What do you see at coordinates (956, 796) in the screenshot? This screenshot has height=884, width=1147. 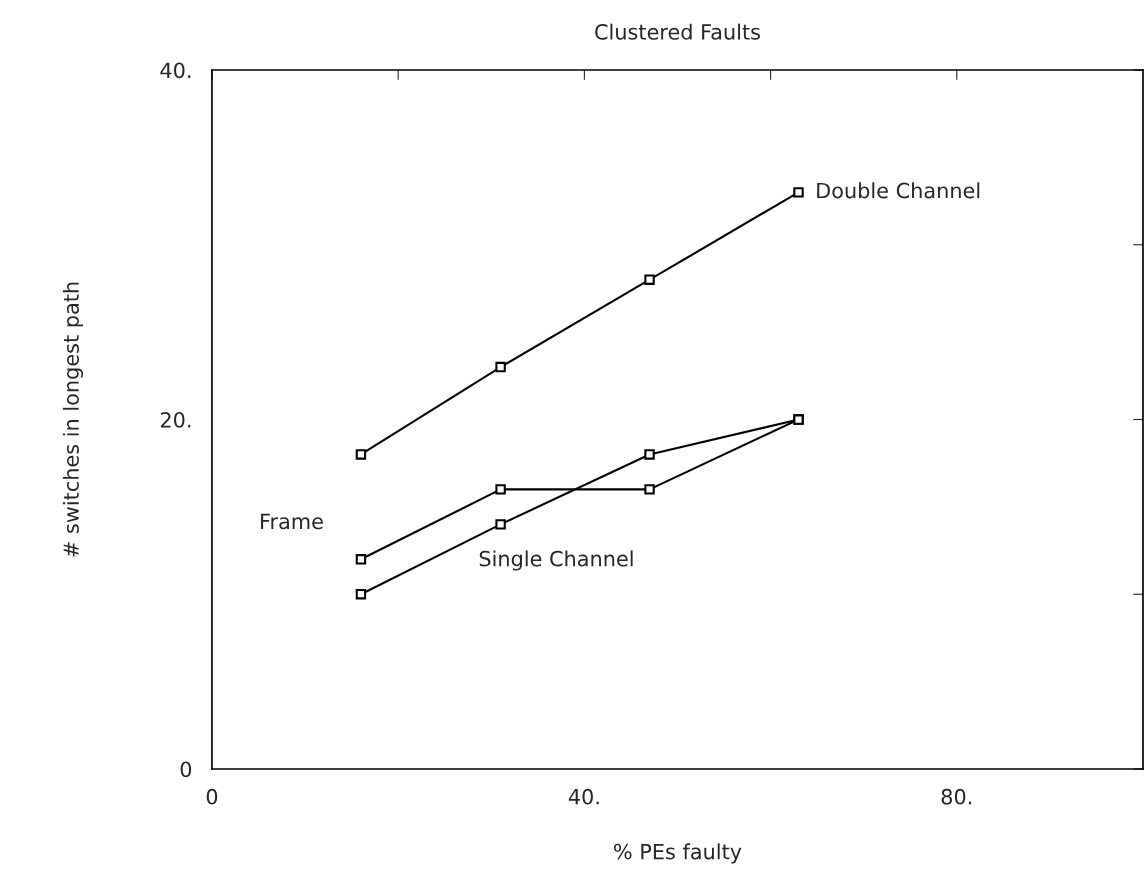 I see `x-tick-label: 80.` at bounding box center [956, 796].